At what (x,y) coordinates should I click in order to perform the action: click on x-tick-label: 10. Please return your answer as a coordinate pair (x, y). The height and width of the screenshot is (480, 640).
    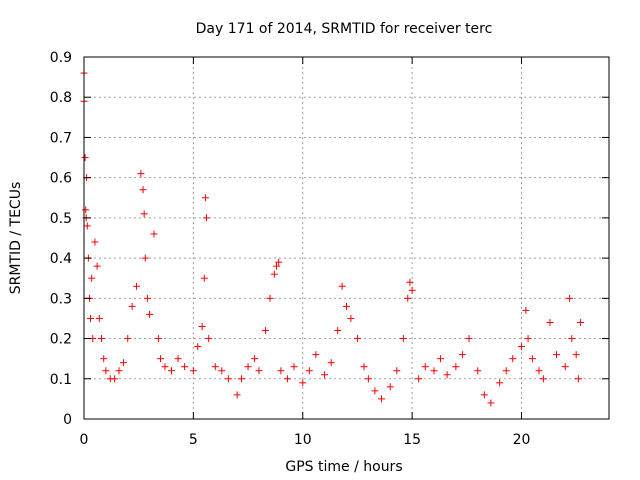
    Looking at the image, I should click on (303, 440).